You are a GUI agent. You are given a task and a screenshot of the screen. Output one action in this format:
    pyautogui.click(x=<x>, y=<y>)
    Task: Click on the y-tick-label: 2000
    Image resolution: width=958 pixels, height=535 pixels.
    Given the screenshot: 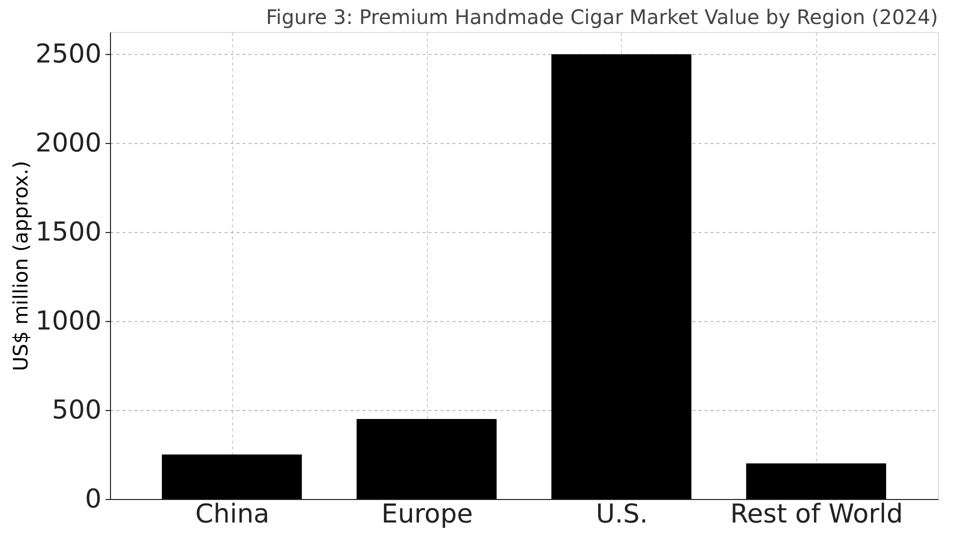 What is the action you would take?
    pyautogui.click(x=68, y=143)
    